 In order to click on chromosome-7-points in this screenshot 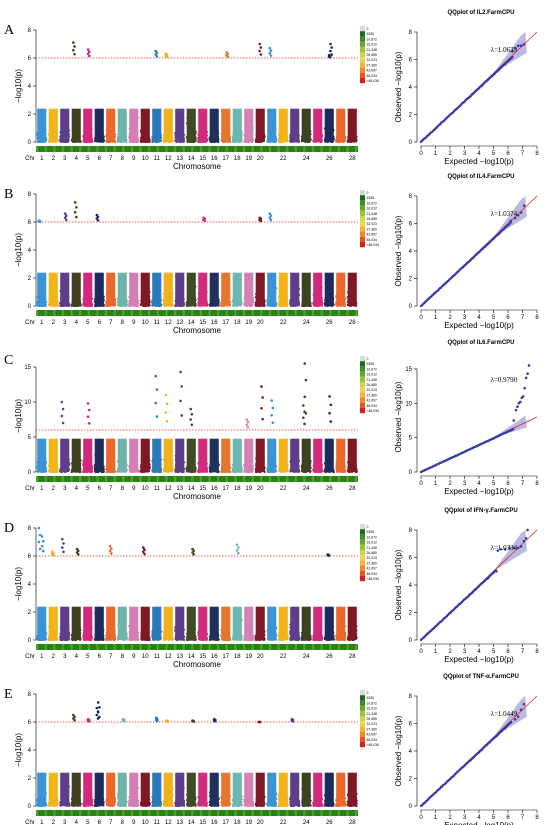, I will do `click(111, 290)`.